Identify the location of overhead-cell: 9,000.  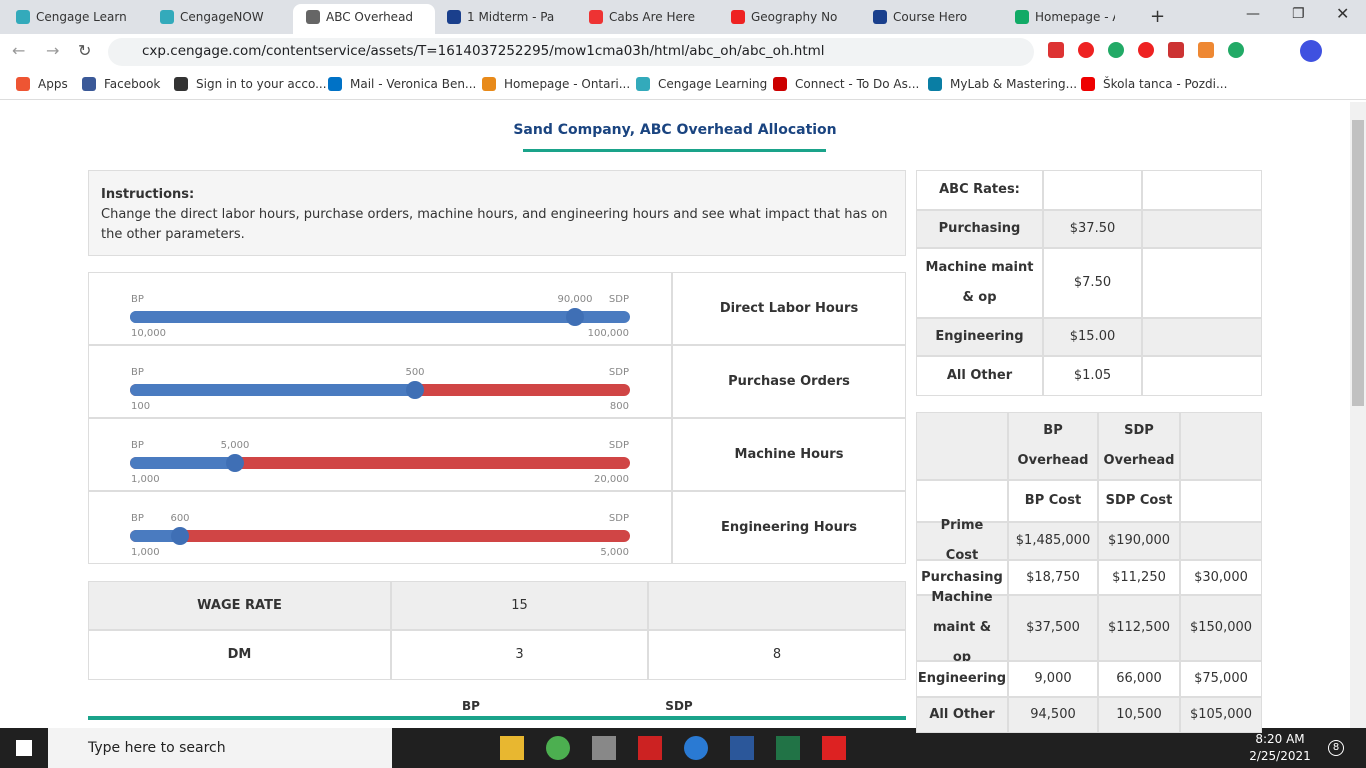
(1053, 679).